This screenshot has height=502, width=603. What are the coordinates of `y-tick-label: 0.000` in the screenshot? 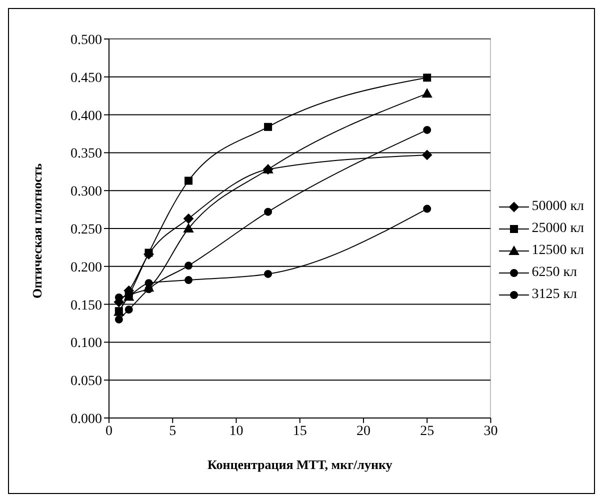 It's located at (86, 419).